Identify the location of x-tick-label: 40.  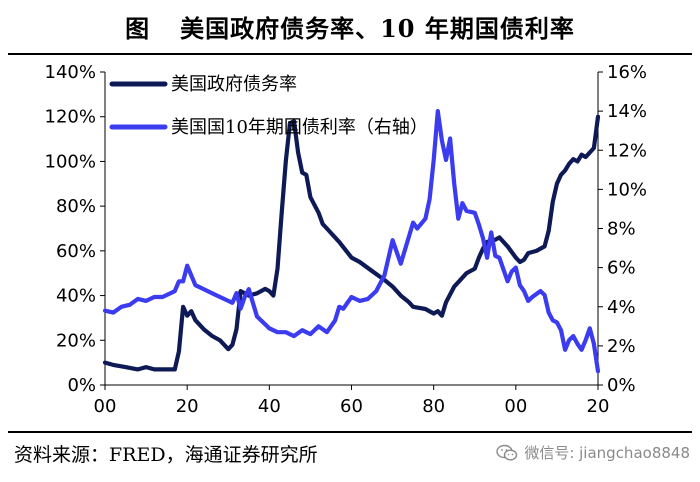
(269, 406).